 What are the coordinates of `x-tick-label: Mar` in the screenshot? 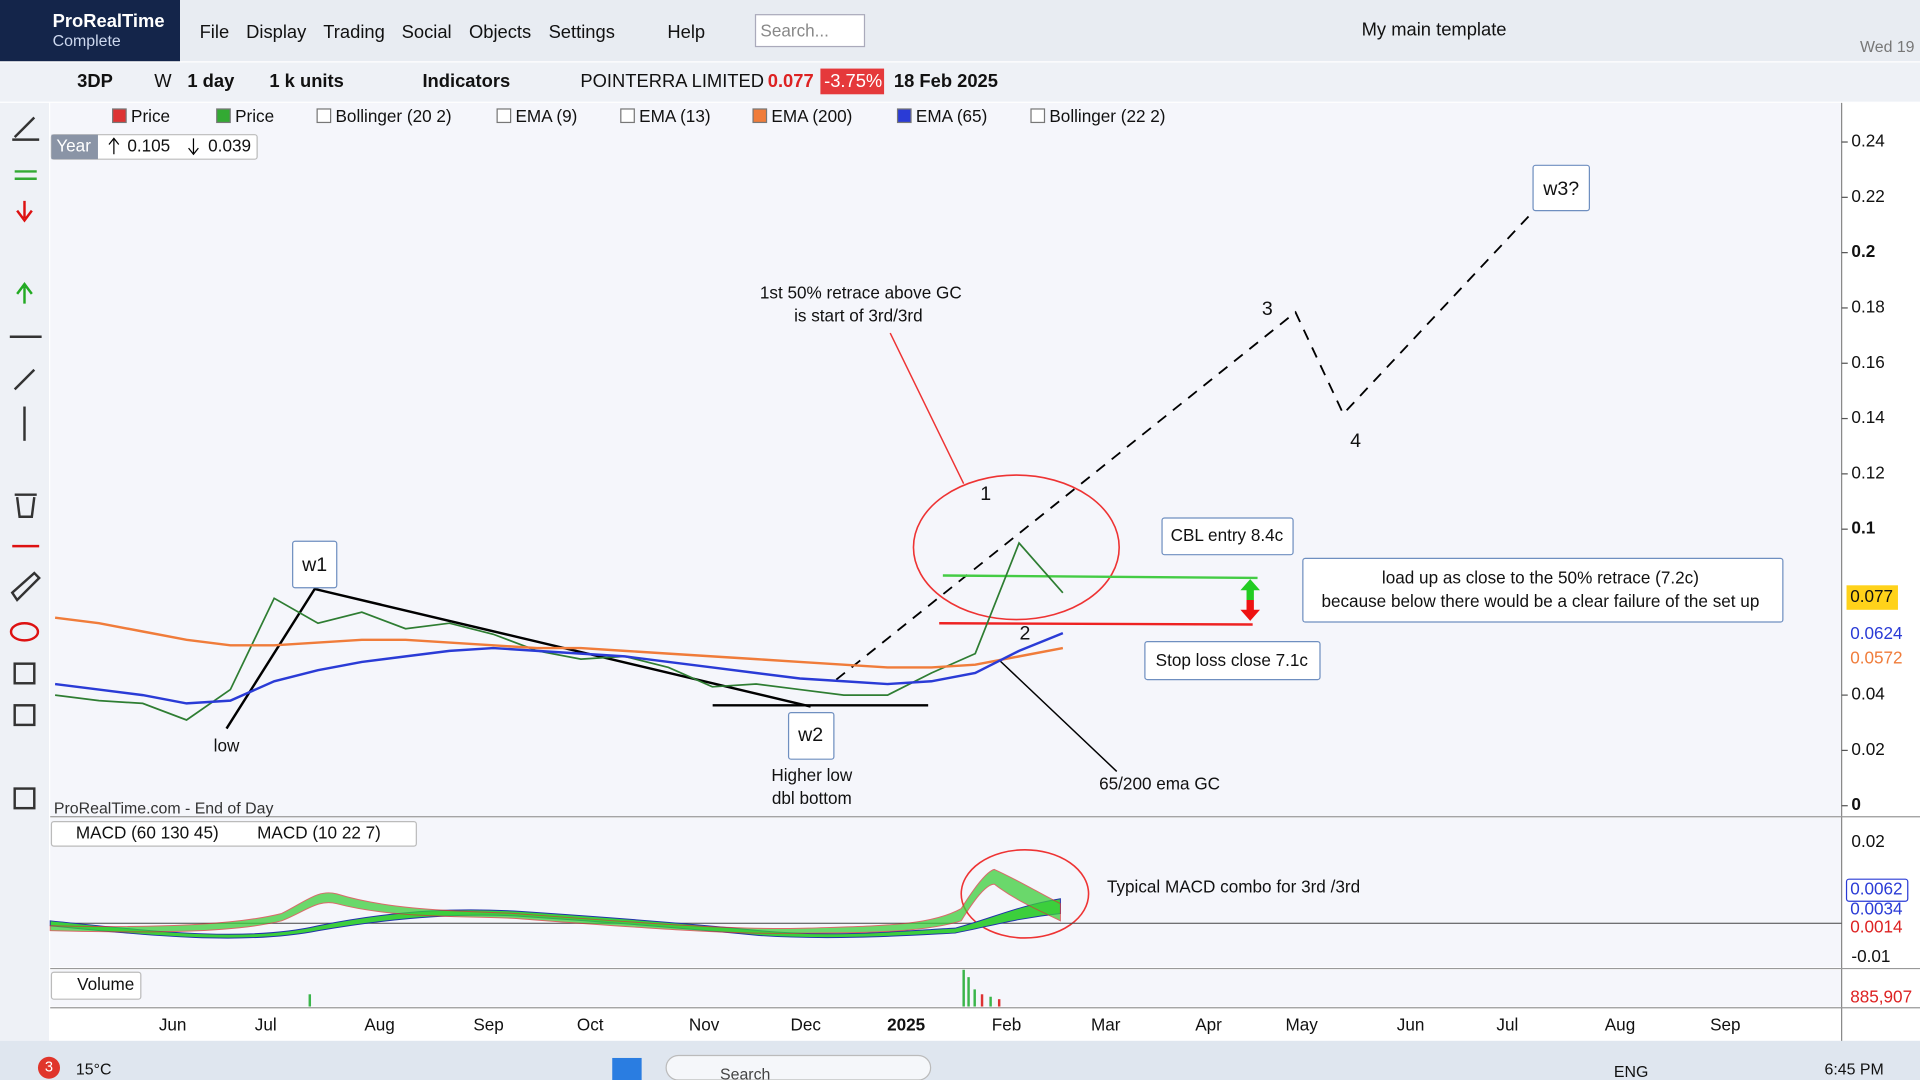 It's located at (1106, 1025).